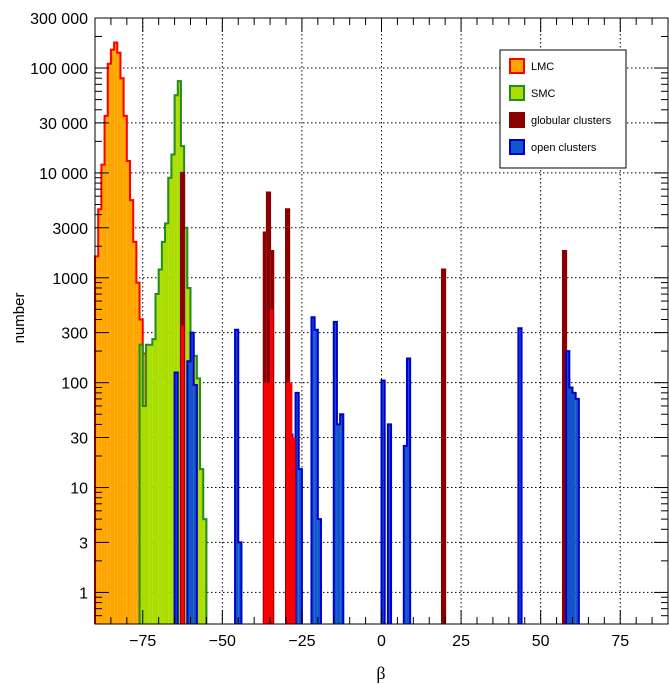  What do you see at coordinates (620, 641) in the screenshot?
I see `x-tick-label: 75` at bounding box center [620, 641].